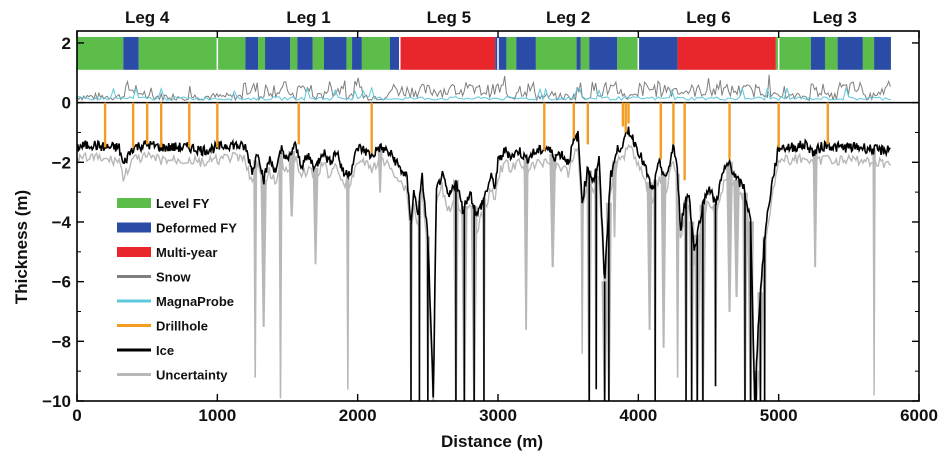 This screenshot has width=940, height=455. What do you see at coordinates (484, 93) in the screenshot?
I see `magnaprobe-line` at bounding box center [484, 93].